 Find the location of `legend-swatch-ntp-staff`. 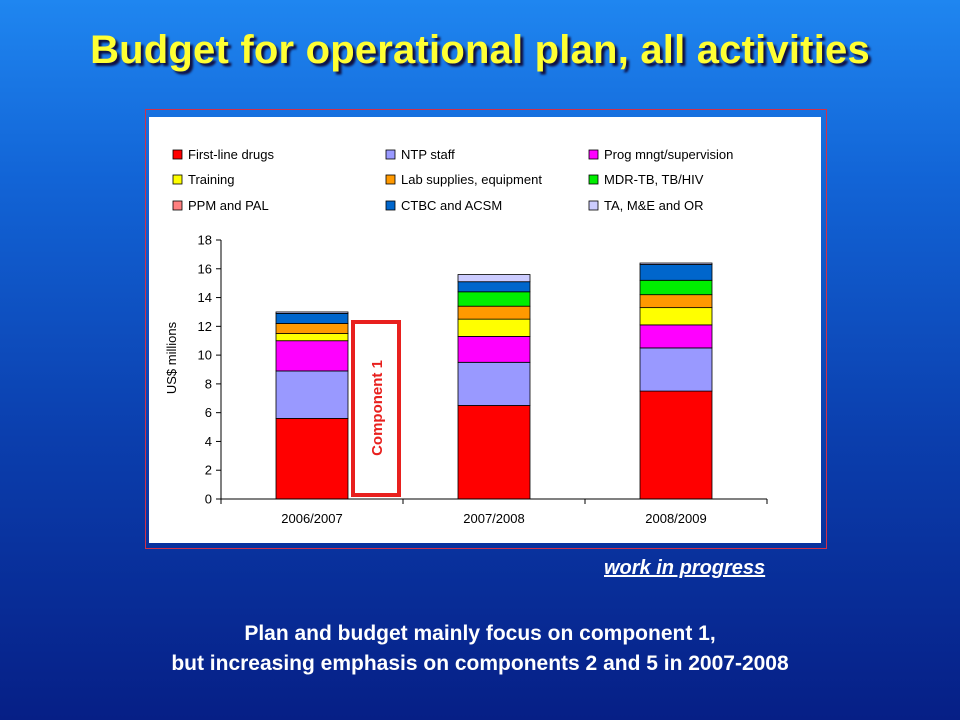

legend-swatch-ntp-staff is located at coordinates (390, 154).